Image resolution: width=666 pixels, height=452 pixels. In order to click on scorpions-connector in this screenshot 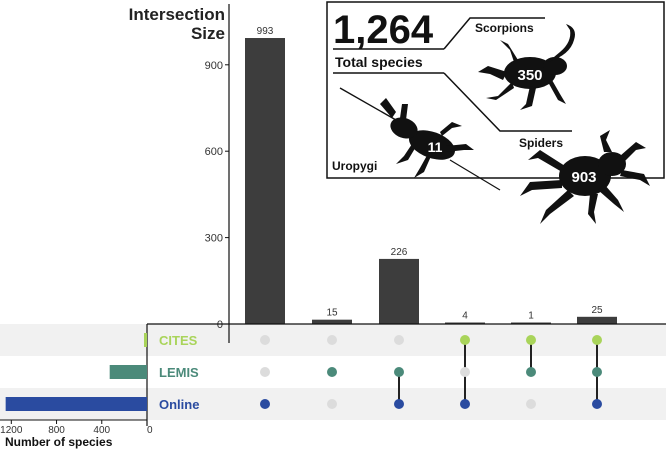, I will do `click(494, 33)`.